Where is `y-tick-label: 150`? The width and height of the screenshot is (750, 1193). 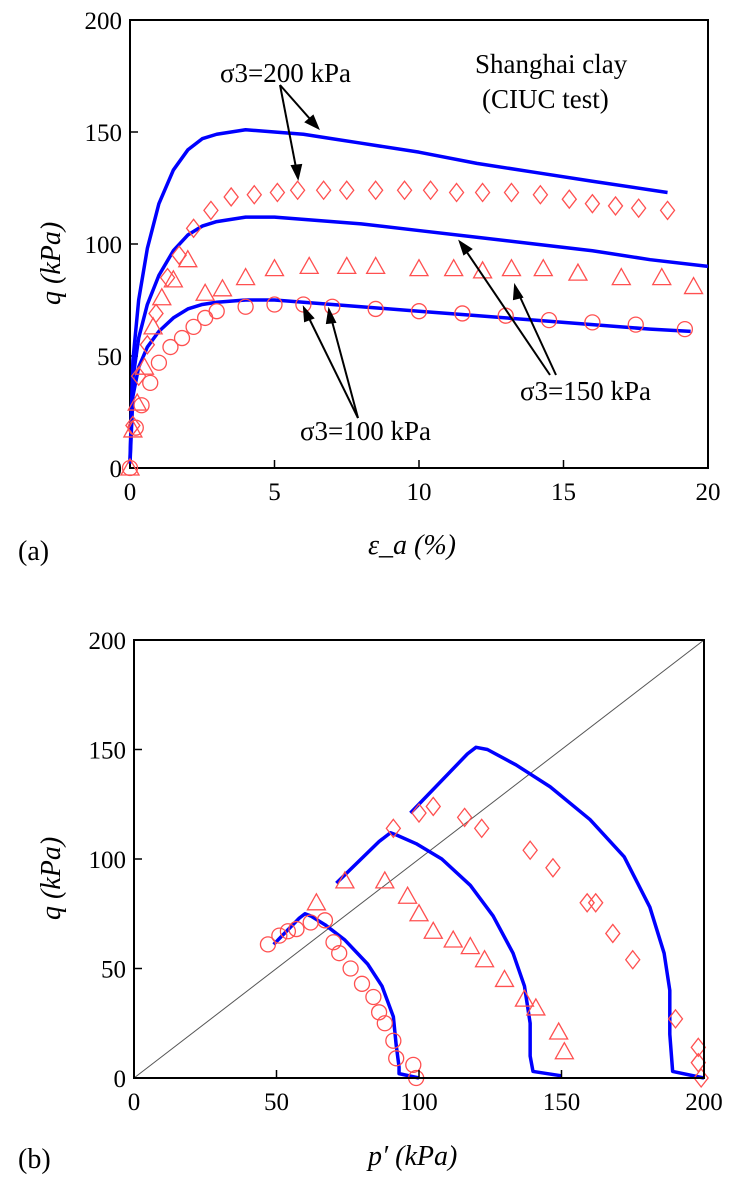 y-tick-label: 150 is located at coordinates (108, 751).